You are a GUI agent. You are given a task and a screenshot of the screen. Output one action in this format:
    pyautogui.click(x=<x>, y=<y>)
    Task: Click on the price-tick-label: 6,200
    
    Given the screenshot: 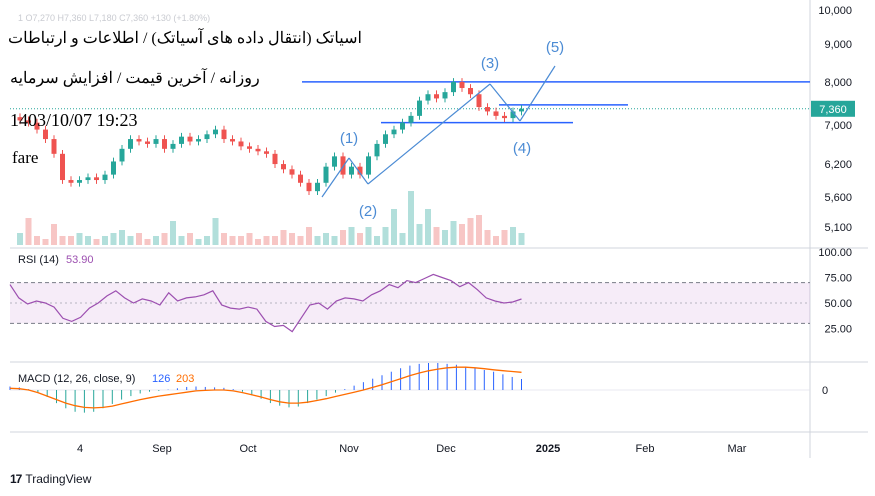 What is the action you would take?
    pyautogui.click(x=838, y=165)
    